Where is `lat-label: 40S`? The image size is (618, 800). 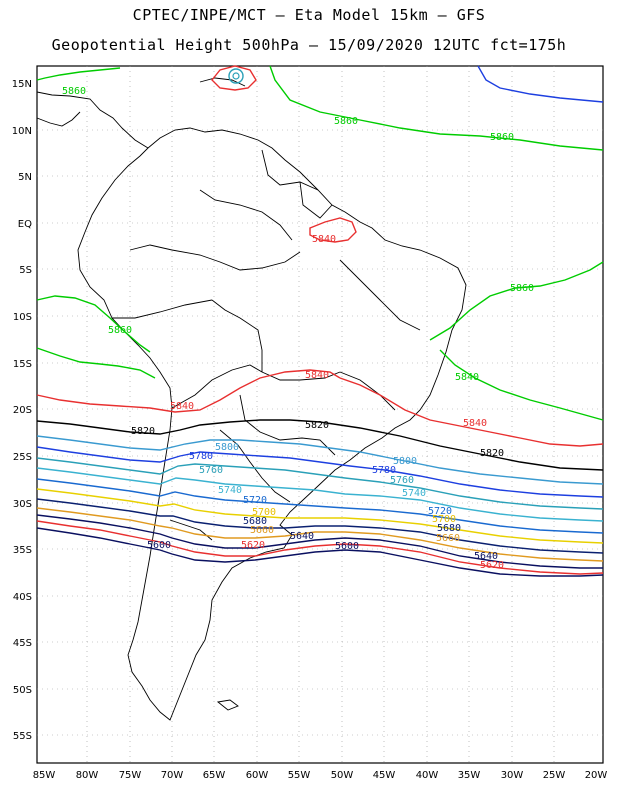 lat-label: 40S is located at coordinates (22, 597).